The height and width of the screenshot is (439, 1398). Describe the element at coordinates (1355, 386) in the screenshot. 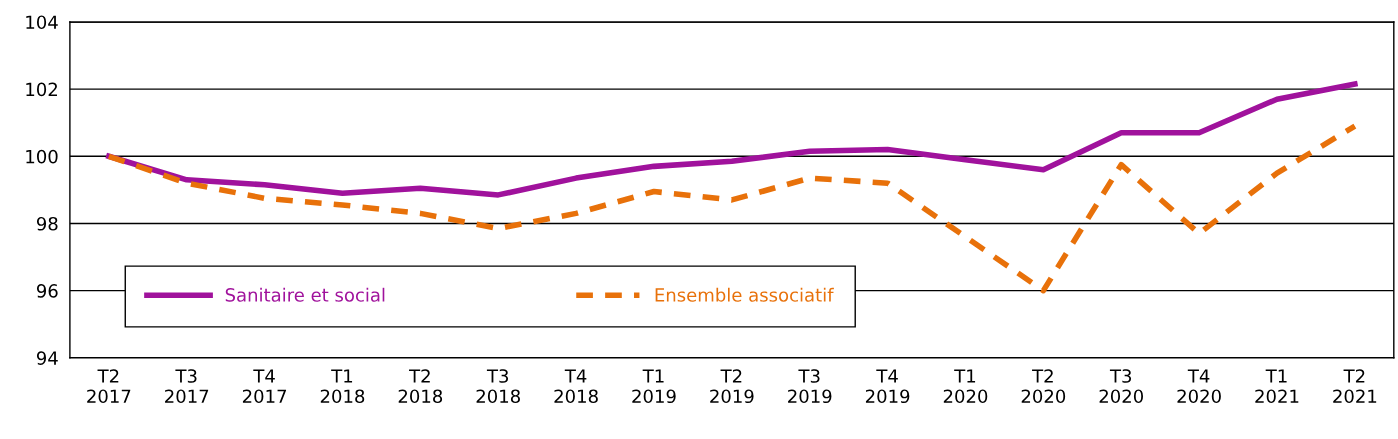

I see `x-tick-label: T2 2021` at that location.